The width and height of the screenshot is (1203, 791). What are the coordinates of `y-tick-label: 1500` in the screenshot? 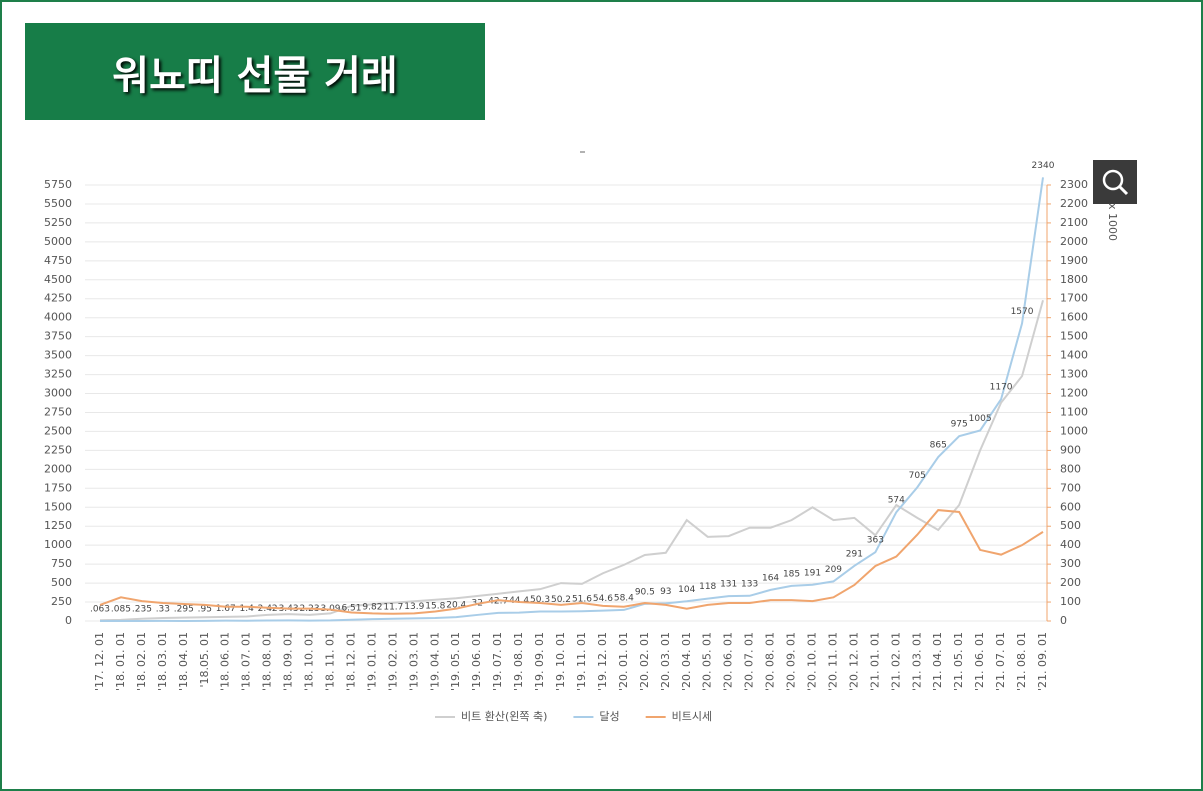 It's located at (58, 506).